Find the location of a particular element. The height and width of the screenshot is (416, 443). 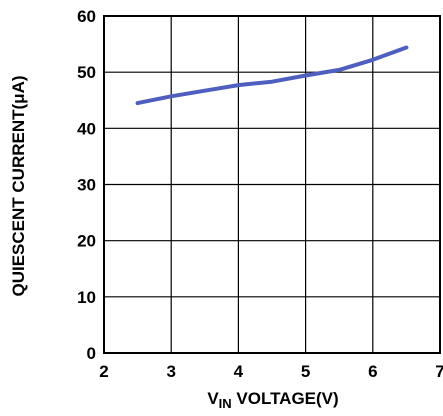

y-tick-label: 30 is located at coordinates (86, 185).